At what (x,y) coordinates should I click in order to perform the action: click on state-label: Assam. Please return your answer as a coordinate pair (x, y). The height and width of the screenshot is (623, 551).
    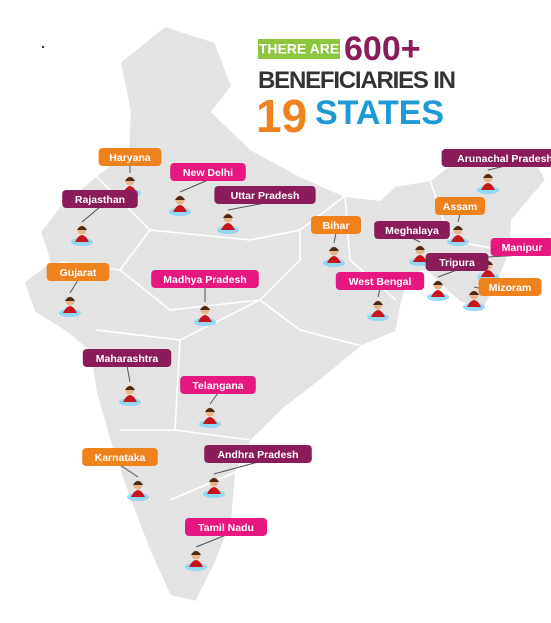
    Looking at the image, I should click on (460, 207).